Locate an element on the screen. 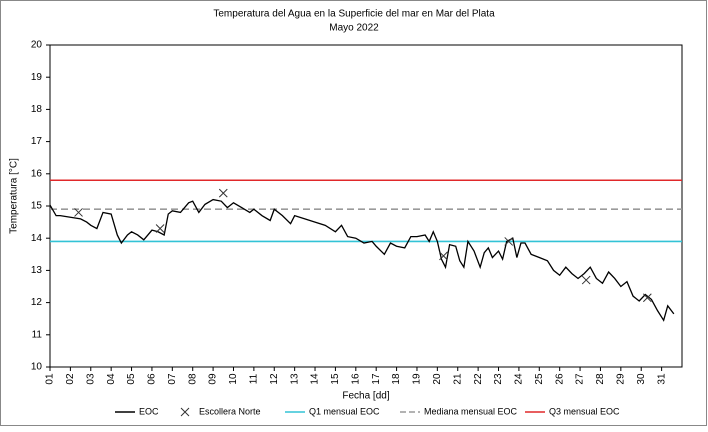 The width and height of the screenshot is (708, 432). x-tick-label: 20 is located at coordinates (437, 379).